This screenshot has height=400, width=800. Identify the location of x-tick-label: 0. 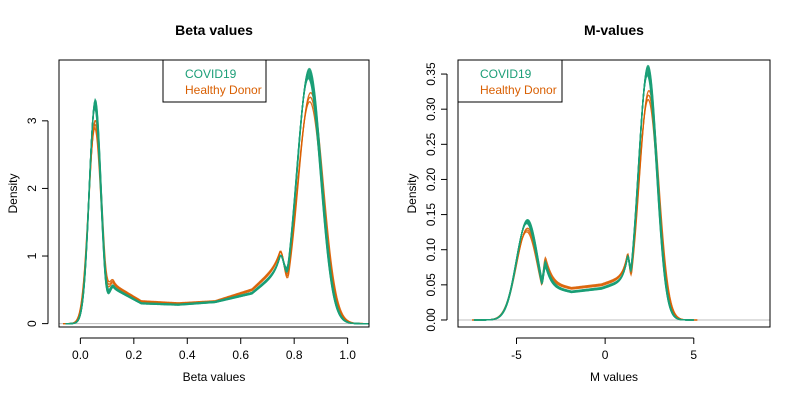
(605, 355).